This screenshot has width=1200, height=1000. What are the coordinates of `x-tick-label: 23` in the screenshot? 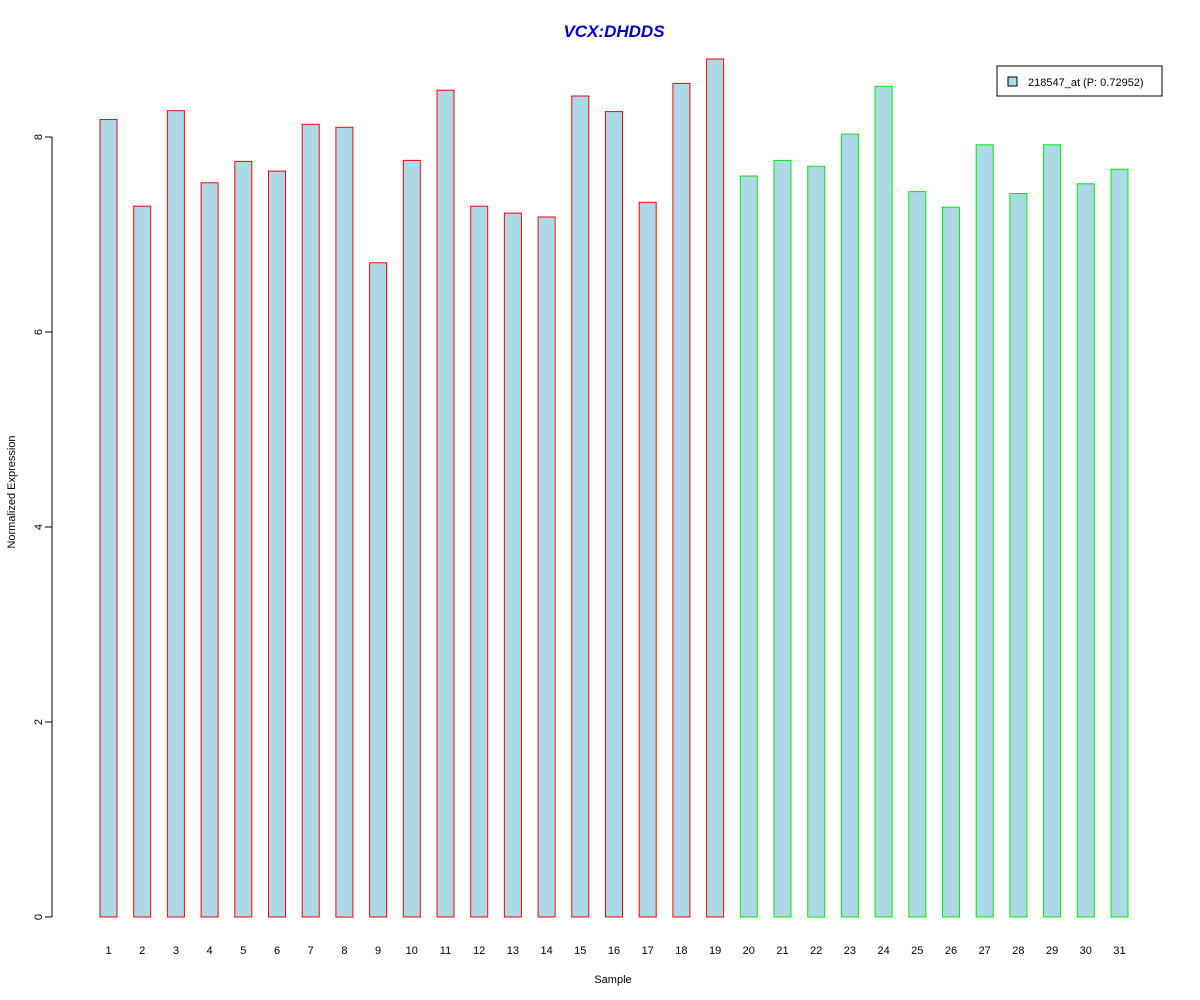 It's located at (850, 951).